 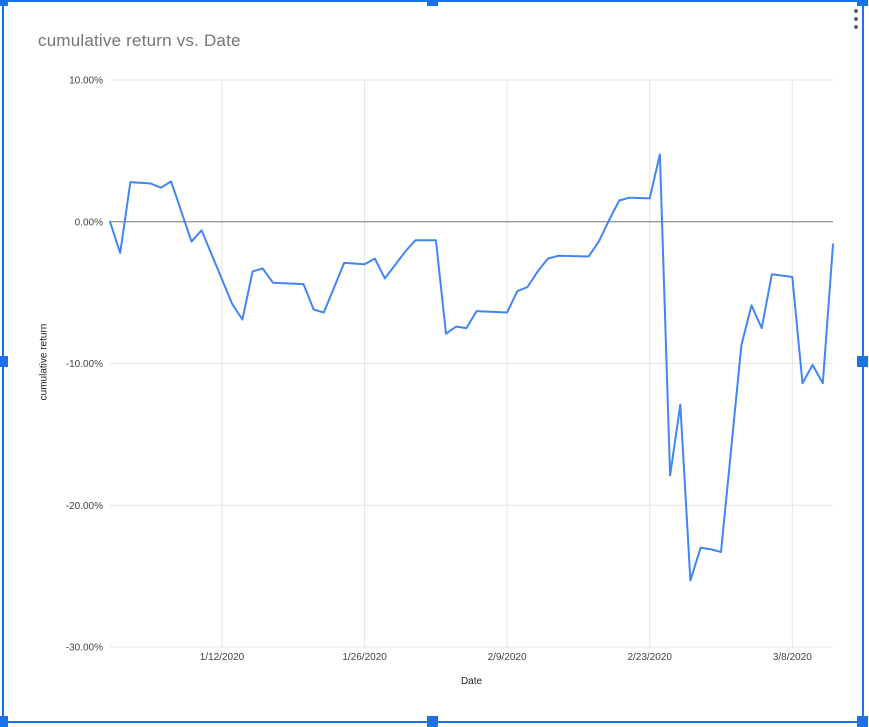 What do you see at coordinates (507, 657) in the screenshot?
I see `x-tick-label: 2/9/2020` at bounding box center [507, 657].